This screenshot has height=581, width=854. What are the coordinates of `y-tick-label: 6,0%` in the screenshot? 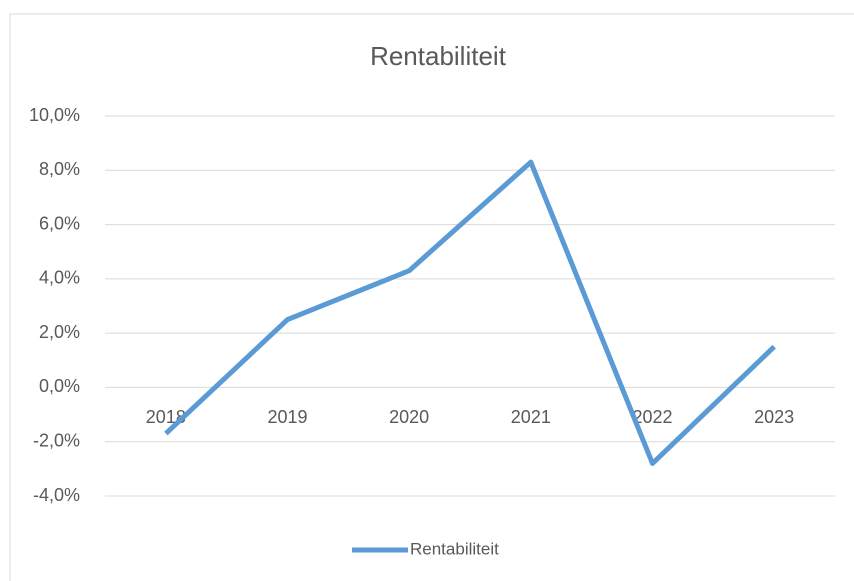 It's located at (59, 223).